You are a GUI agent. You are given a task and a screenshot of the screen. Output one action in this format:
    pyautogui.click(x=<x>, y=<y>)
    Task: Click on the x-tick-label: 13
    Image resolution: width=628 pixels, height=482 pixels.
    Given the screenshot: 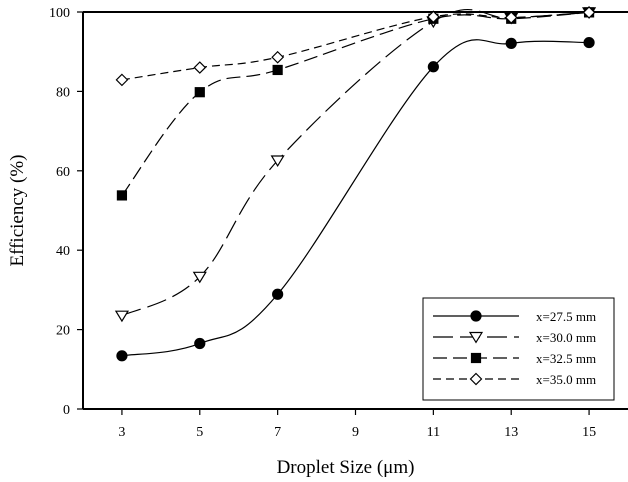 What is the action you would take?
    pyautogui.click(x=511, y=432)
    